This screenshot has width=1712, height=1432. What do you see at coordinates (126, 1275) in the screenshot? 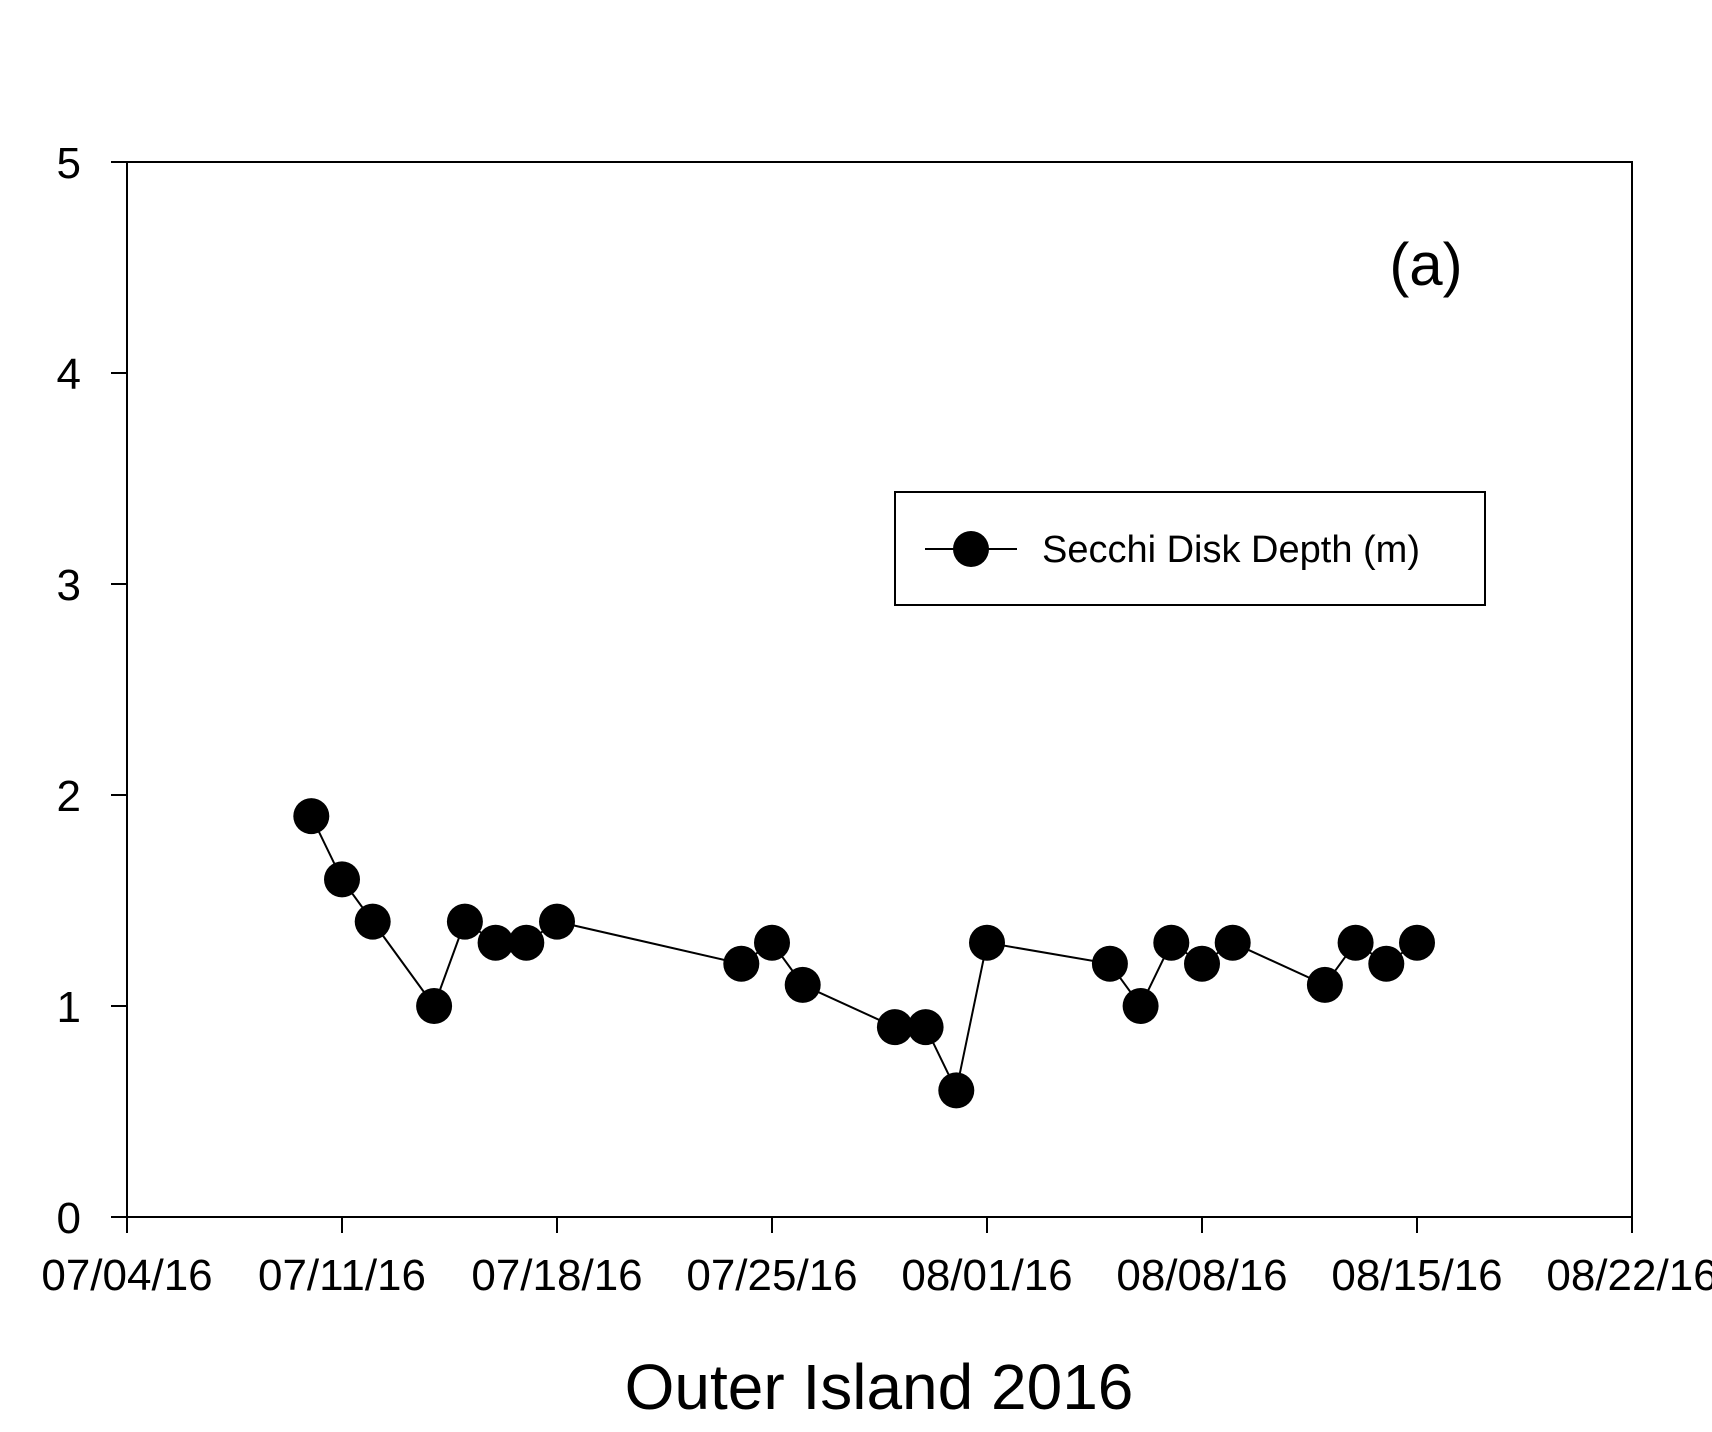
I see `x-tick-label: 07/04/16` at bounding box center [126, 1275].